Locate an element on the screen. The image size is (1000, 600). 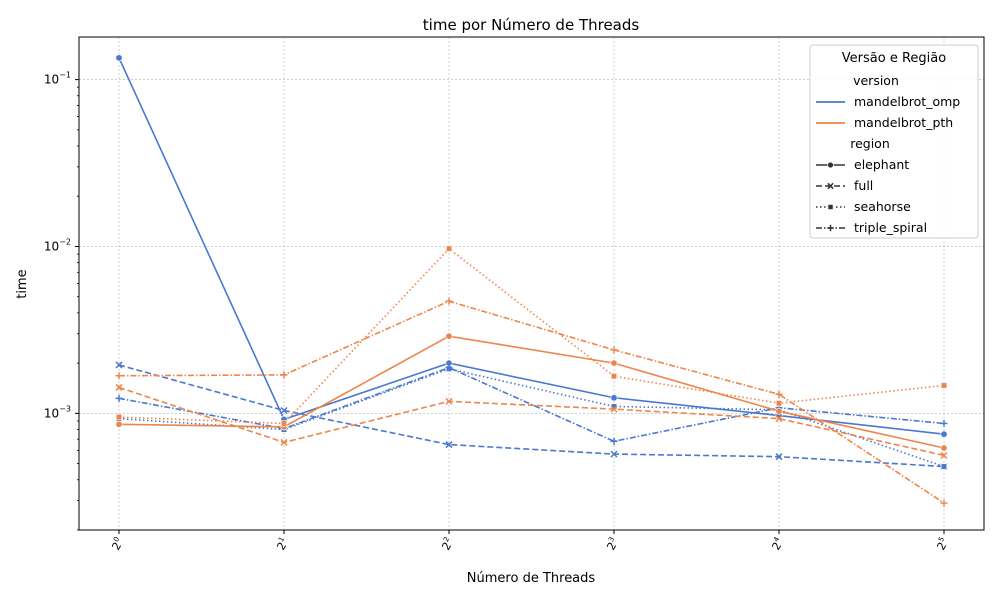
x-tick-label: 22 is located at coordinates (448, 544).